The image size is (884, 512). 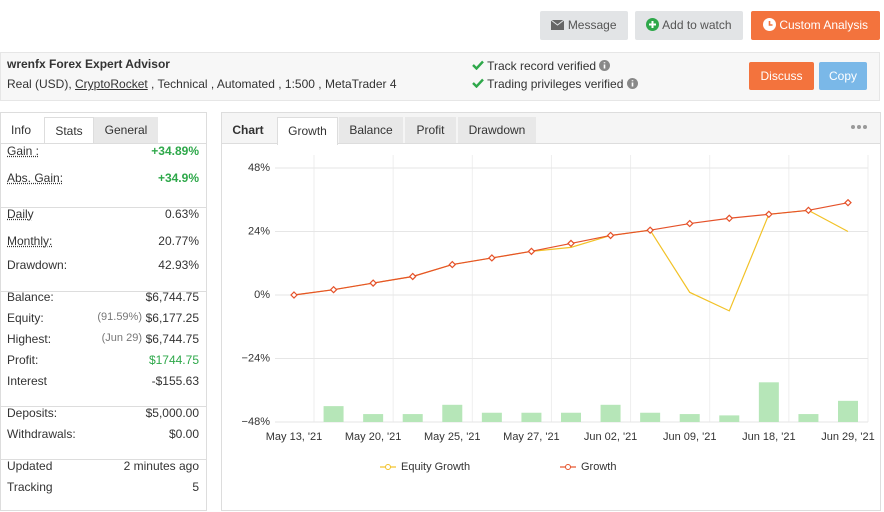 I want to click on tab: Info, so click(x=20, y=130).